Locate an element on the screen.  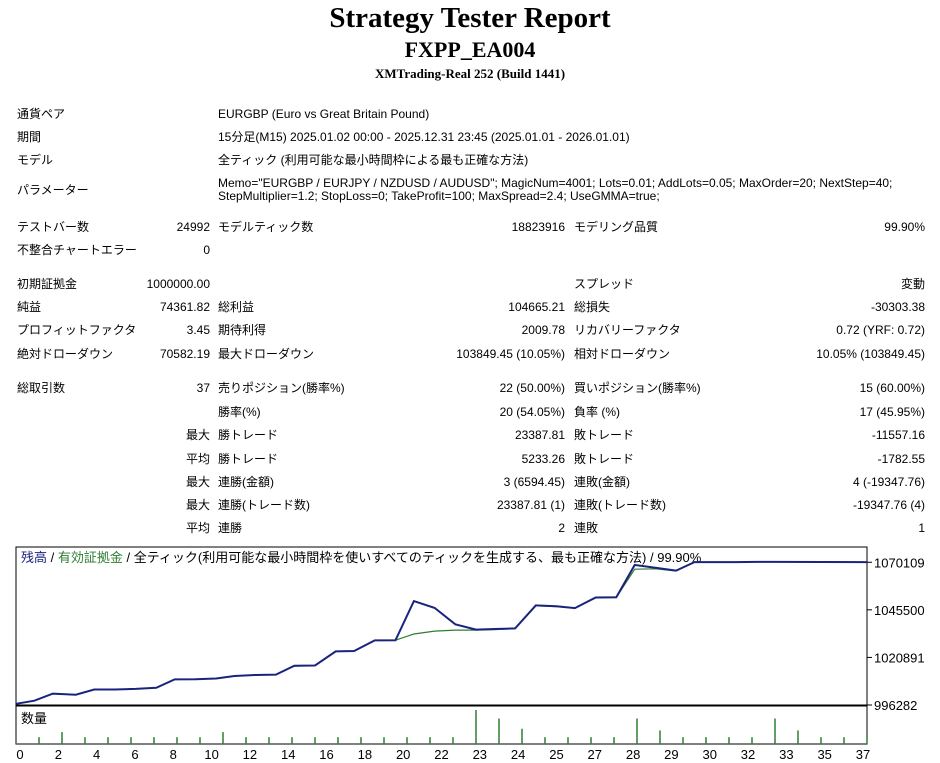
avg-prefix: 平均 is located at coordinates (197, 459).